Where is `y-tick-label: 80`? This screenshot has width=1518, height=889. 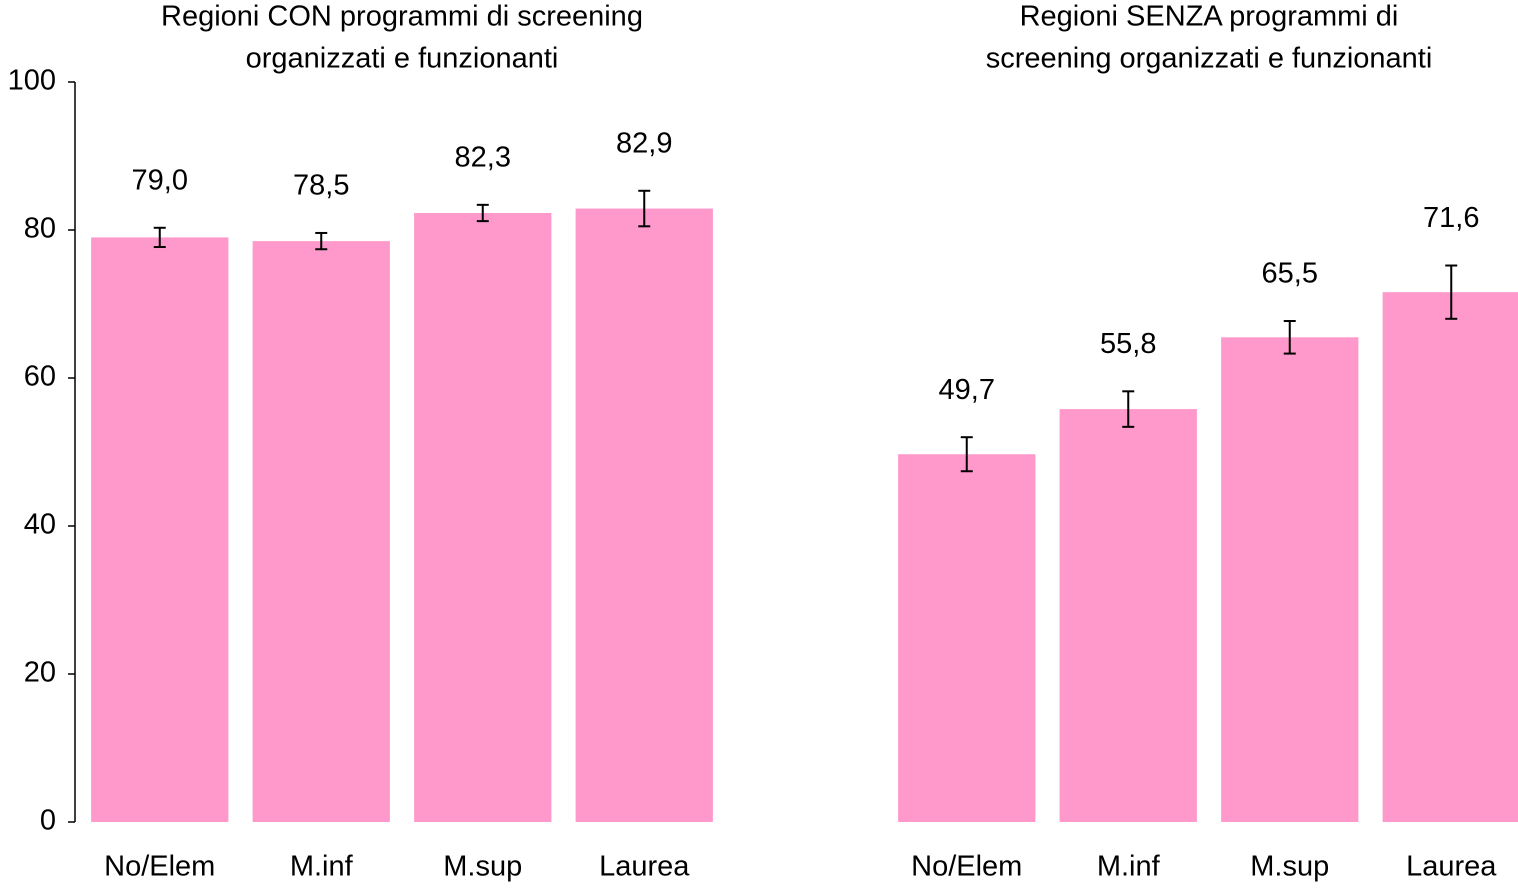 y-tick-label: 80 is located at coordinates (40, 229).